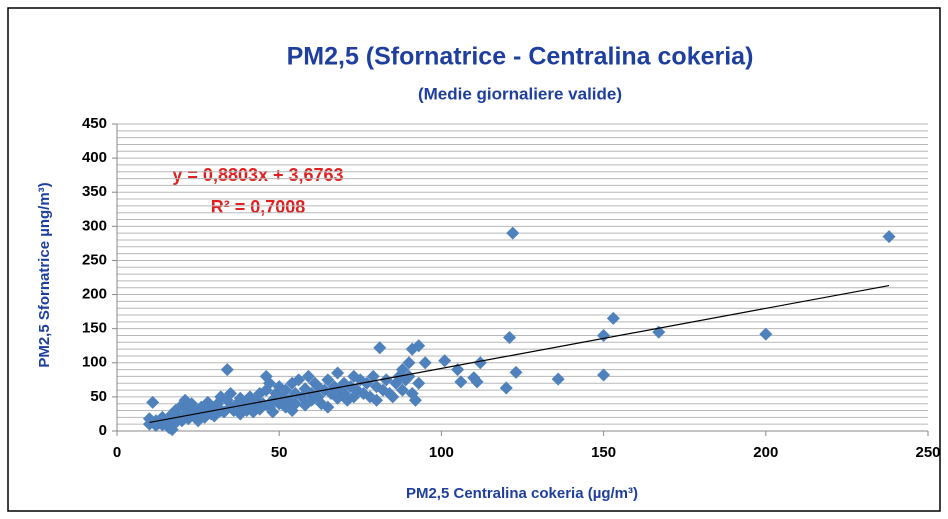 This screenshot has height=519, width=948. Describe the element at coordinates (94, 191) in the screenshot. I see `y-tick-label: 350` at that location.